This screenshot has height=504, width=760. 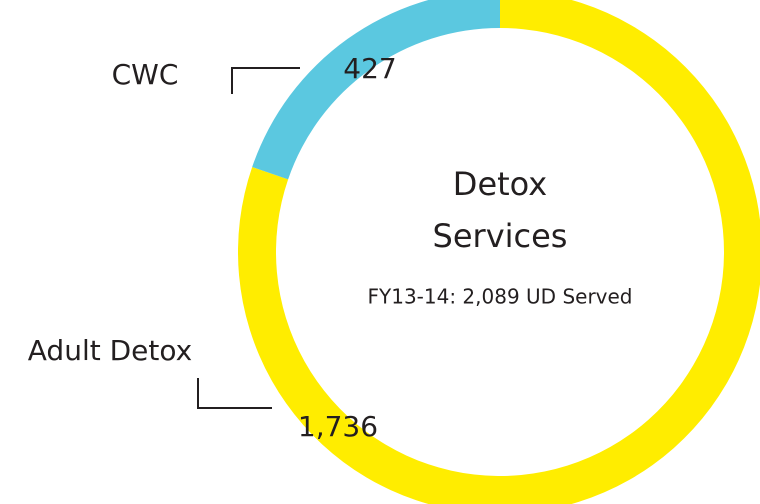 What do you see at coordinates (500, 297) in the screenshot?
I see `chart-subtitle: FY13-14: 2,089 UD Served` at bounding box center [500, 297].